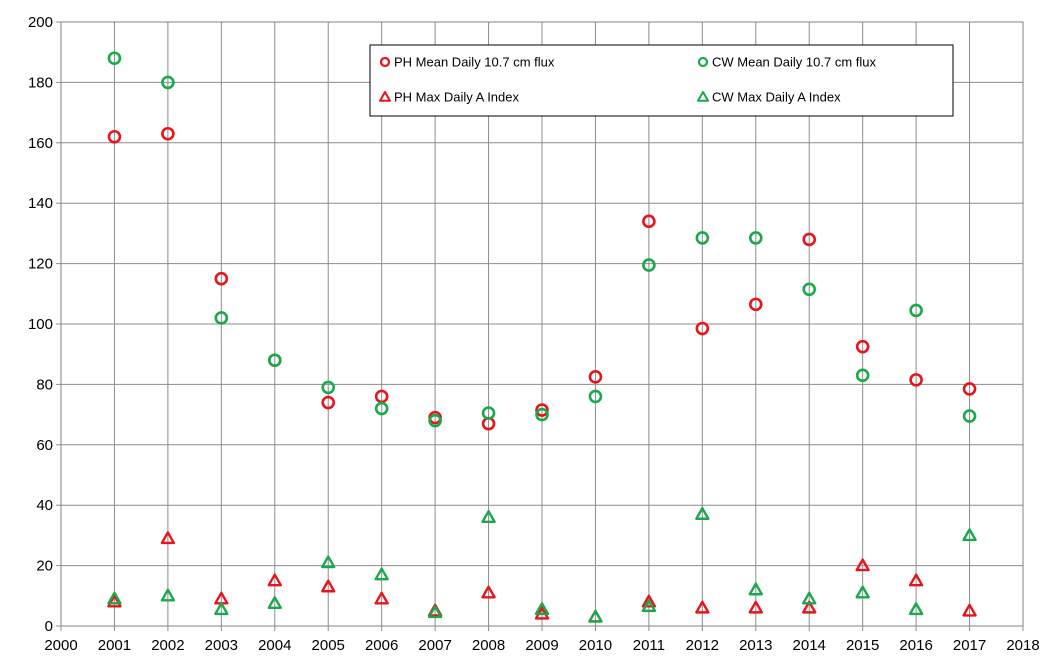 The height and width of the screenshot is (661, 1046). I want to click on x-tick-label: 2007, so click(434, 645).